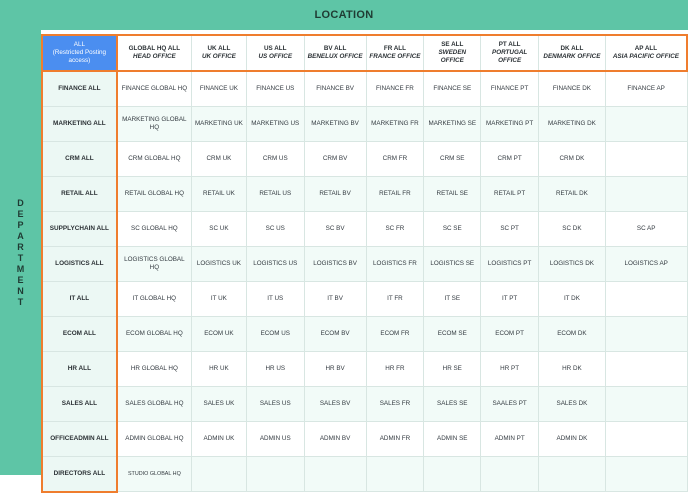  Describe the element at coordinates (335, 264) in the screenshot. I see `permission-cell: LOGISTICS BV` at that location.